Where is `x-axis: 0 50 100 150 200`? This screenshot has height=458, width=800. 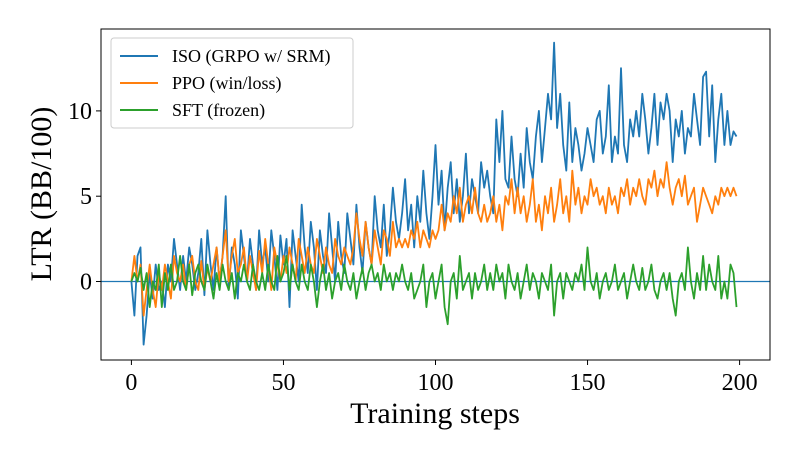 x-axis: 0 50 100 150 200 is located at coordinates (441, 378).